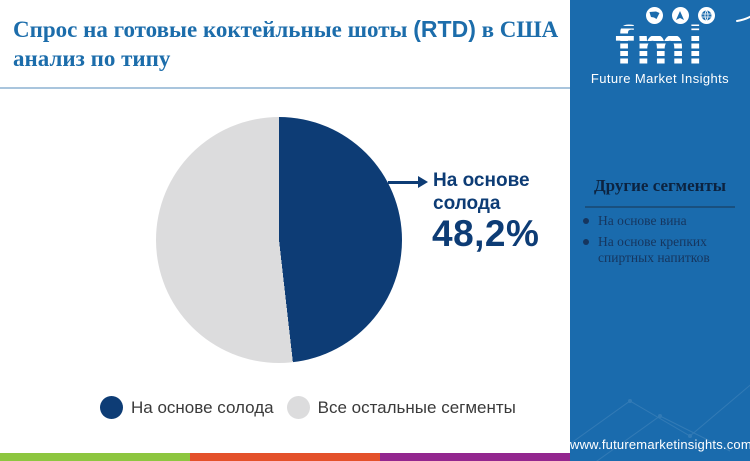  Describe the element at coordinates (743, 18) in the screenshot. I see `logo-swoosh-icon` at that location.